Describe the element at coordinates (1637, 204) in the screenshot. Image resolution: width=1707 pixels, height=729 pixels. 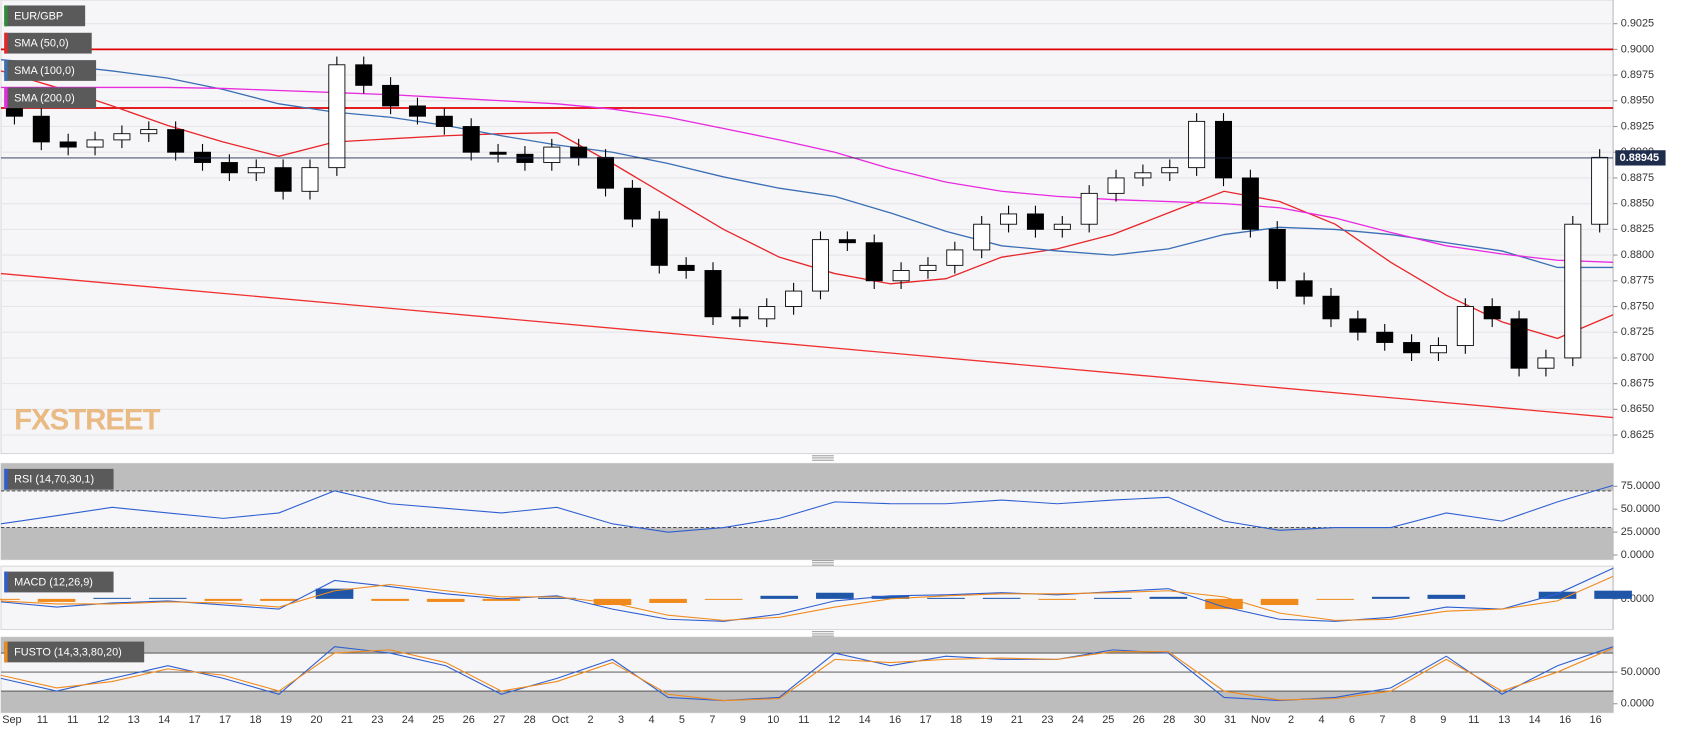
I see `y-tick-label: 0.8850` at that location.